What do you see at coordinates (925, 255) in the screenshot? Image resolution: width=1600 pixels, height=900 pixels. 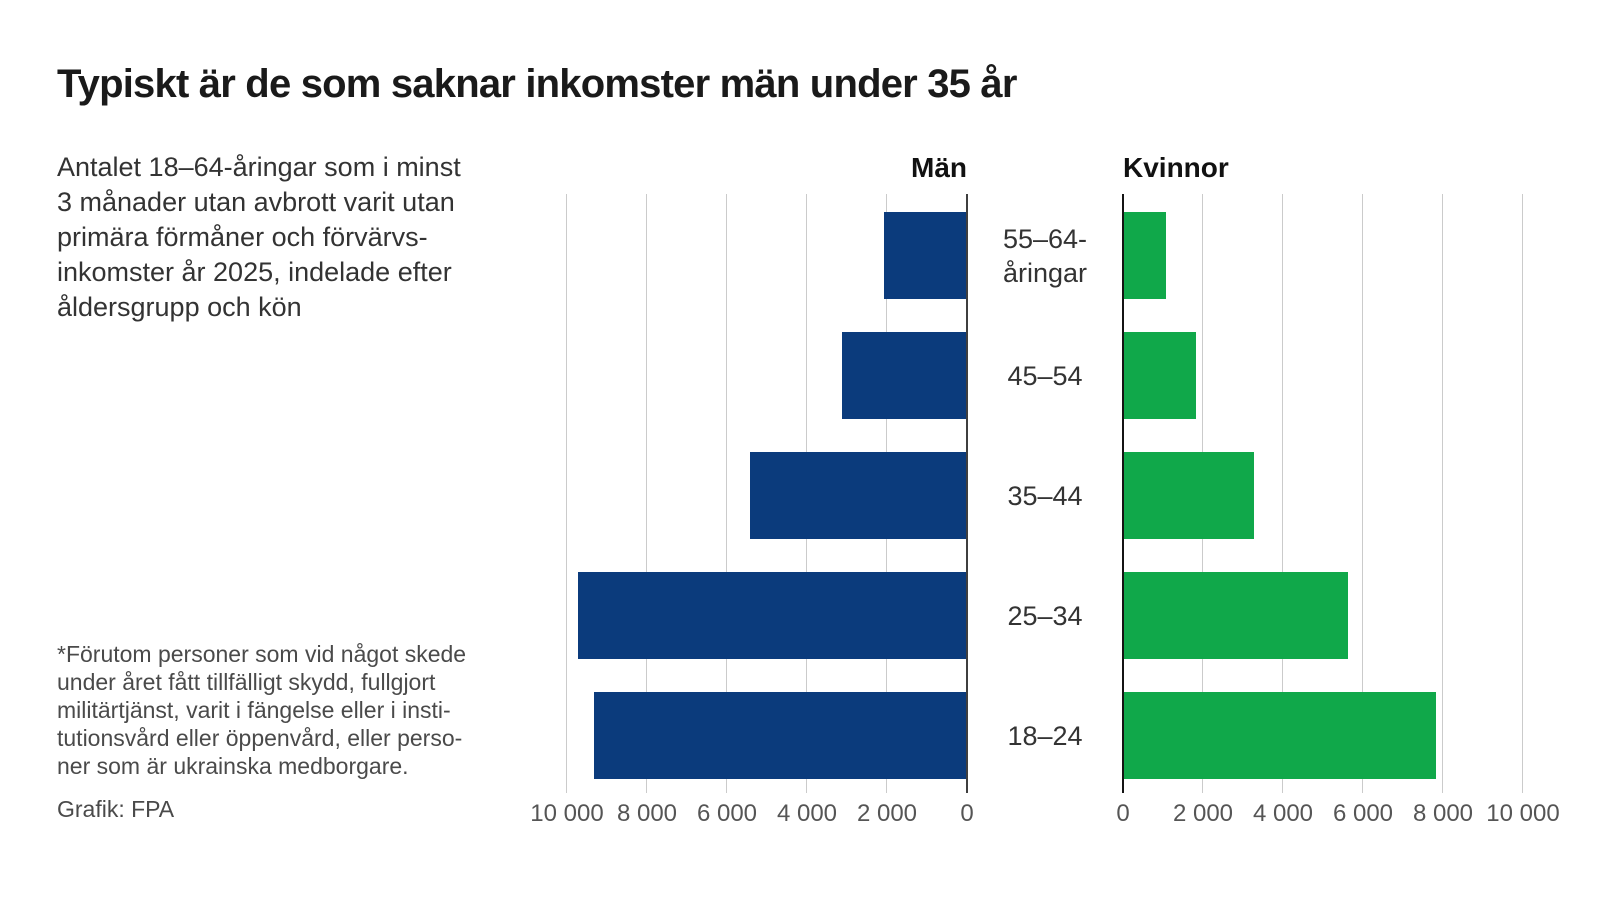 I see `bar-men-55–64-åringar` at bounding box center [925, 255].